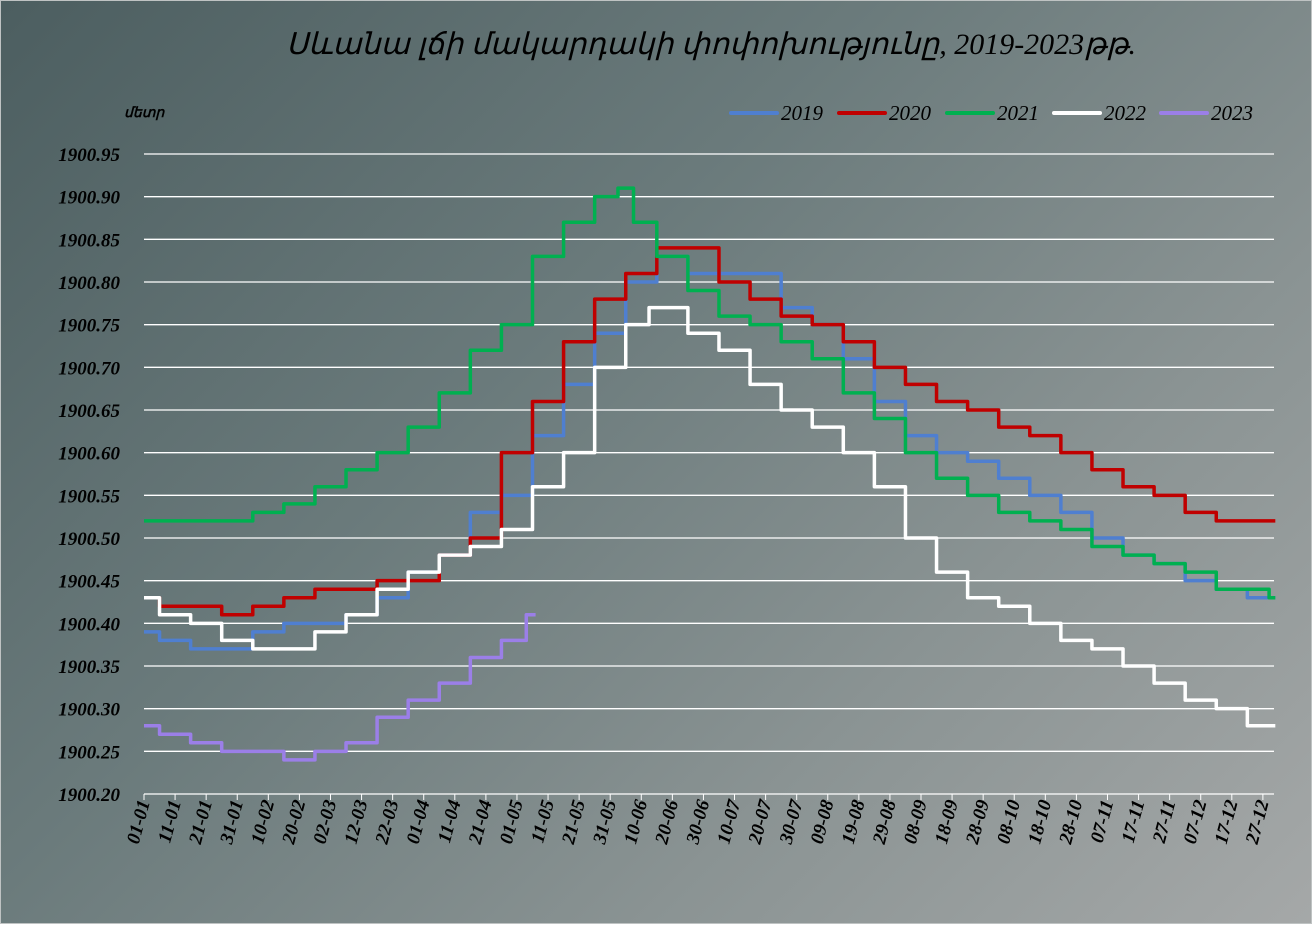  Describe the element at coordinates (947, 821) in the screenshot. I see `x-tick-label: 18-09` at that location.